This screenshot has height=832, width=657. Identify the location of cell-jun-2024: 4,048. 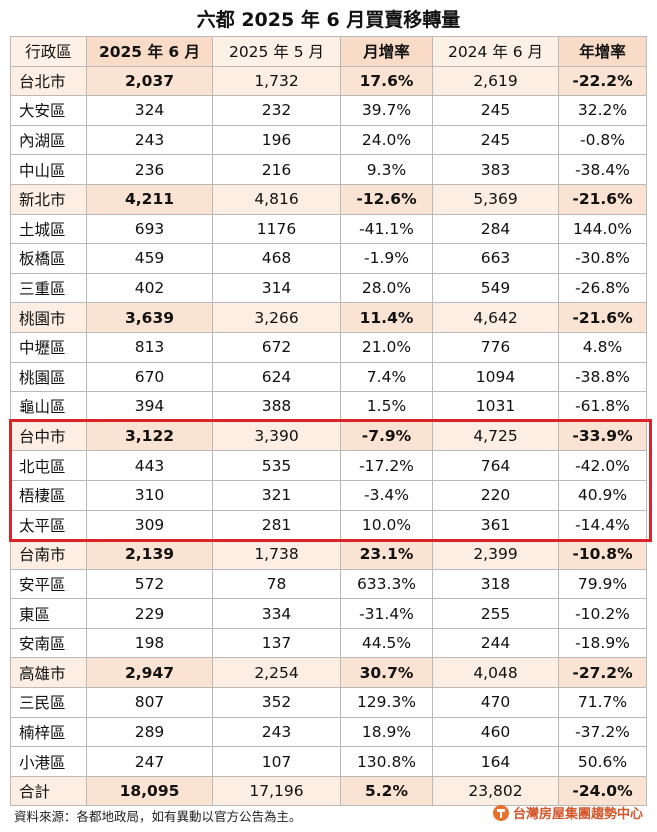
(495, 673).